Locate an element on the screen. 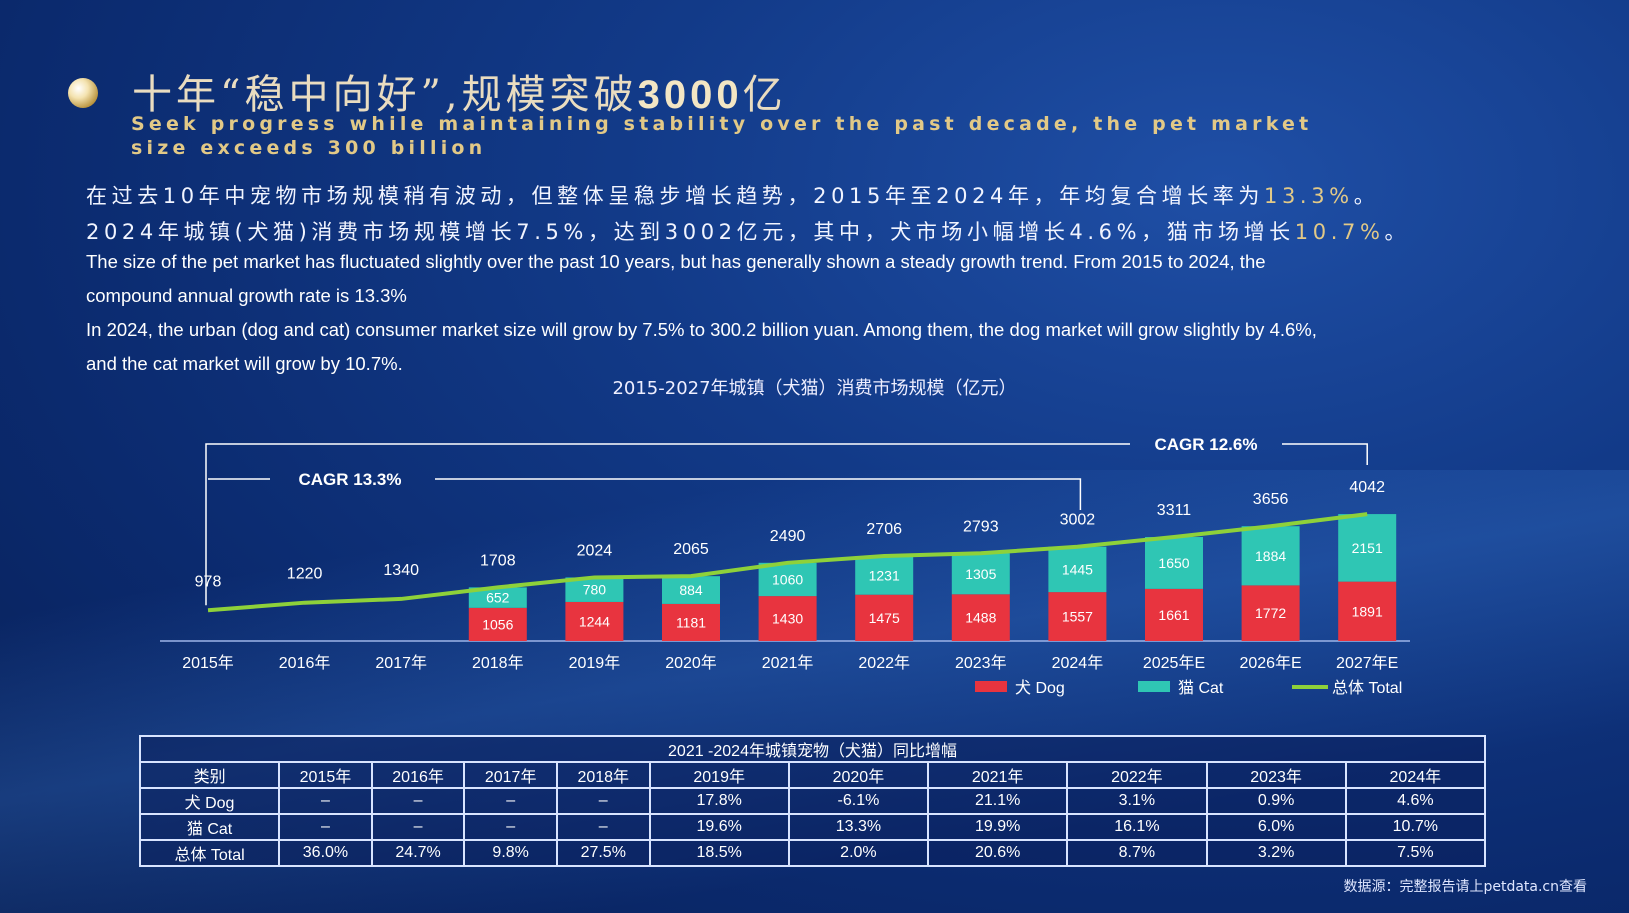 This screenshot has width=1629, height=913. table-cell: 10.7% is located at coordinates (1415, 827).